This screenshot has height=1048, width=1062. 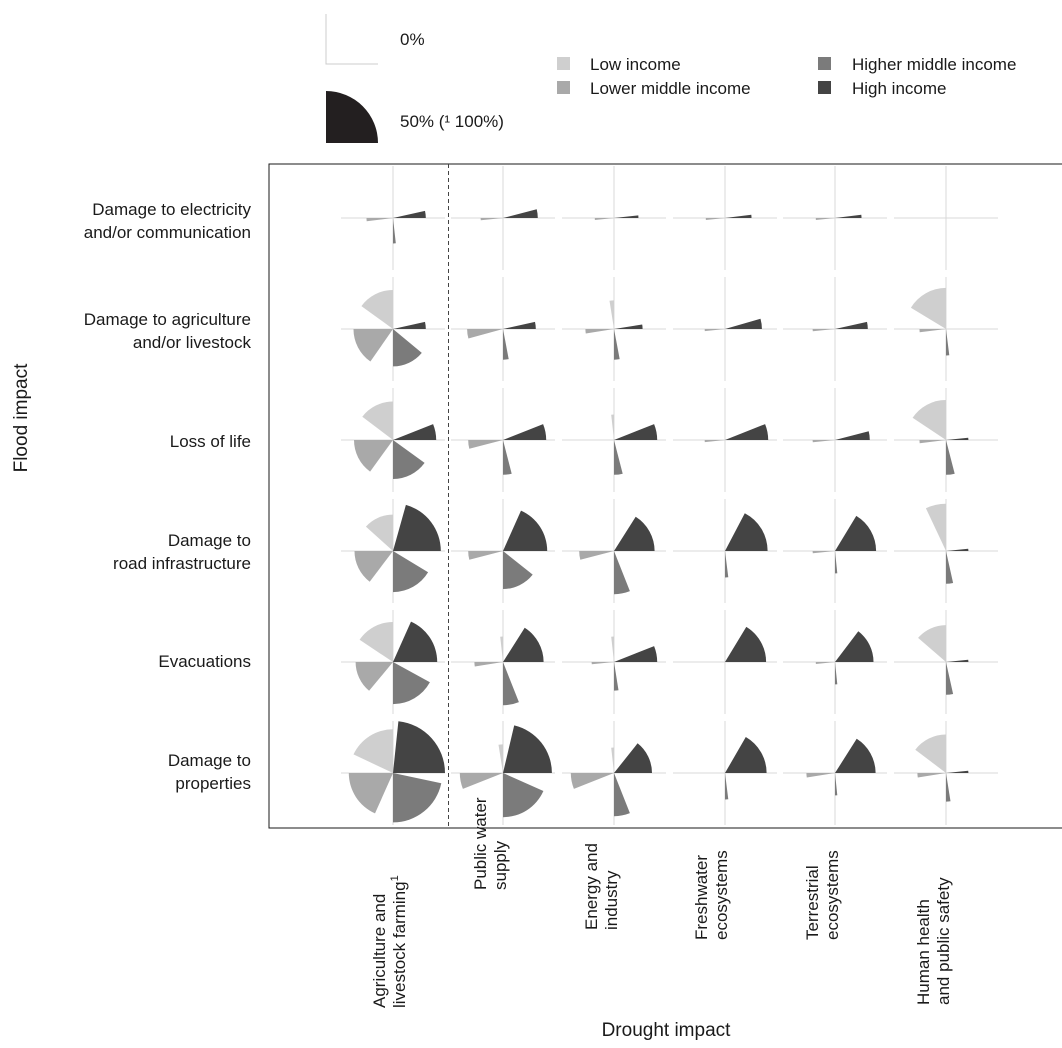 What do you see at coordinates (182, 563) in the screenshot?
I see `row-label-4-line2: road infrastructure` at bounding box center [182, 563].